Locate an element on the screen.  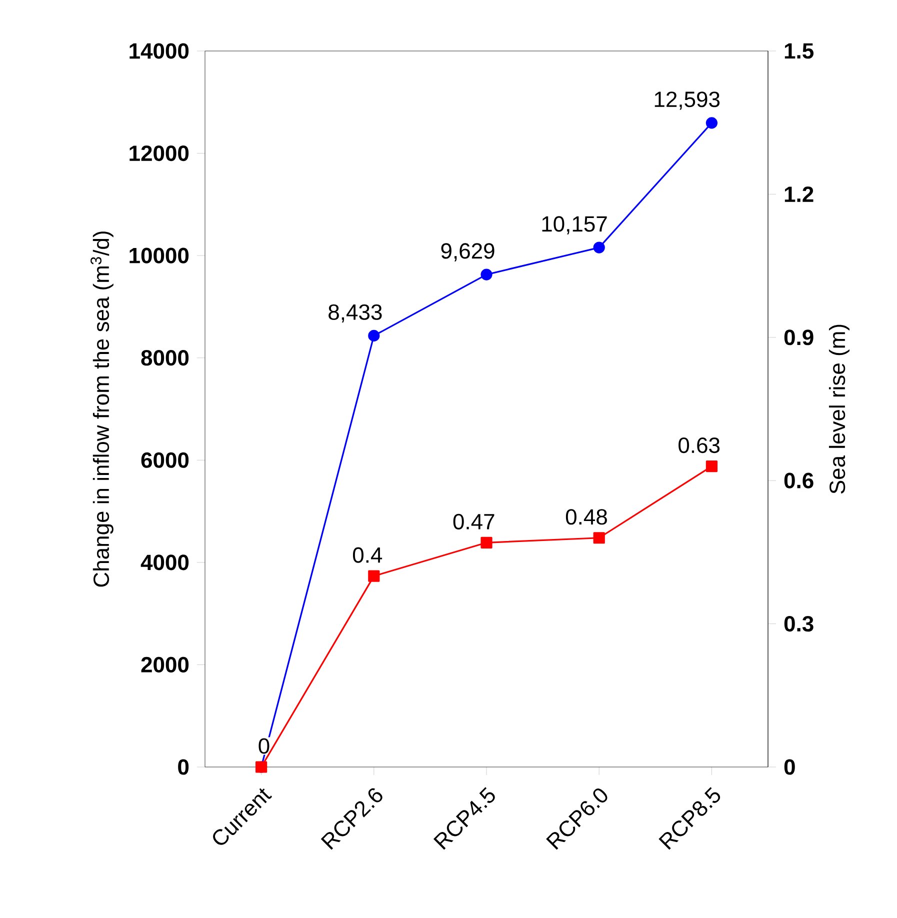
y-tick-label: 14000 is located at coordinates (159, 51).